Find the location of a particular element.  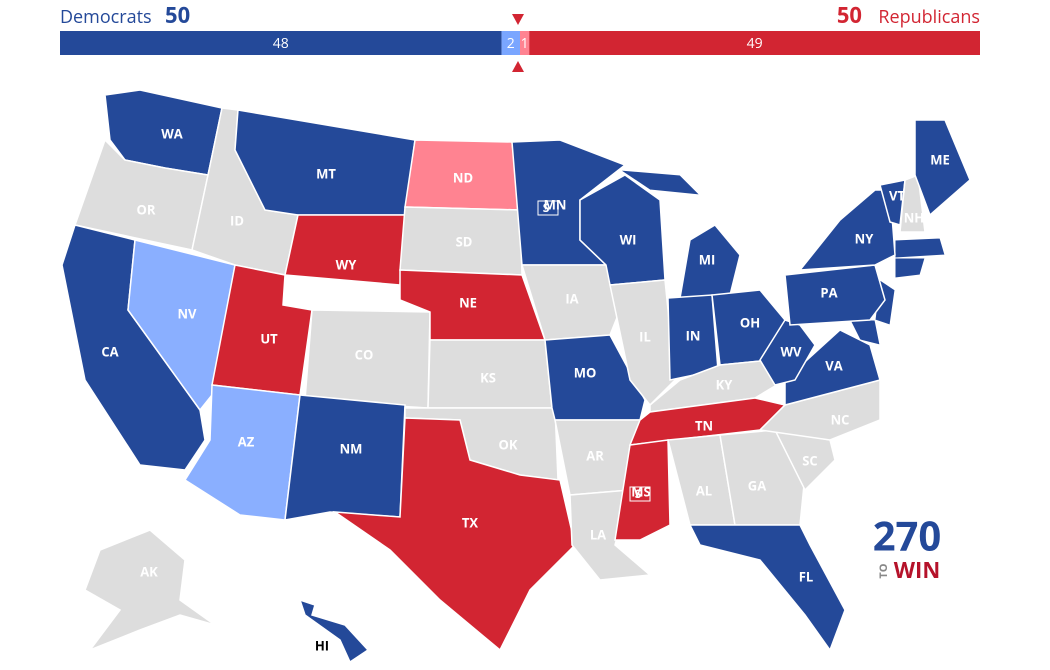

state-label: OH is located at coordinates (750, 322).